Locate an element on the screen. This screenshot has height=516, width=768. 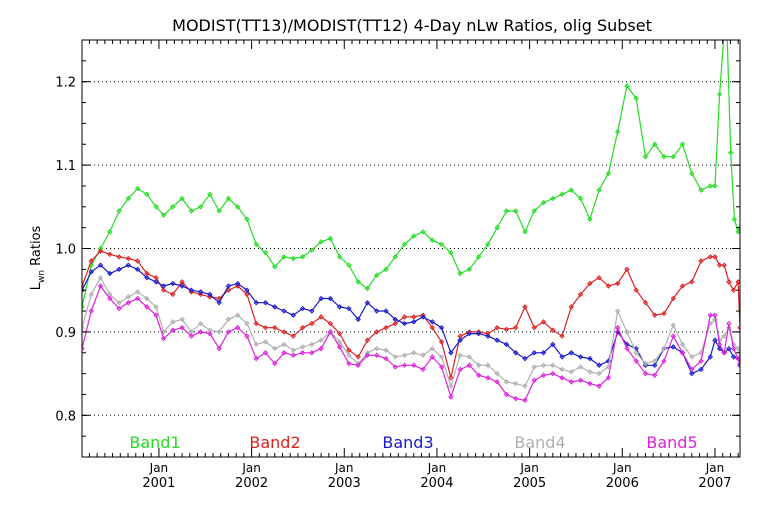
x-tick-label-year: 2001 is located at coordinates (158, 483).